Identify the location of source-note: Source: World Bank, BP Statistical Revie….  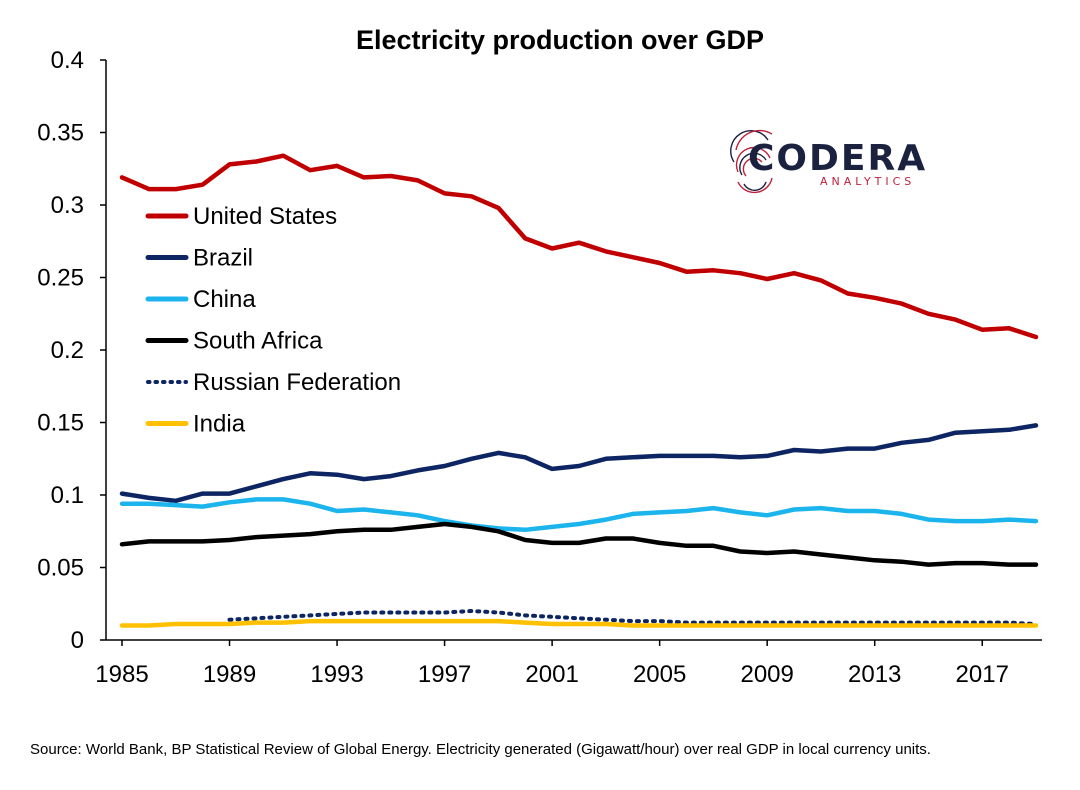
(480, 749).